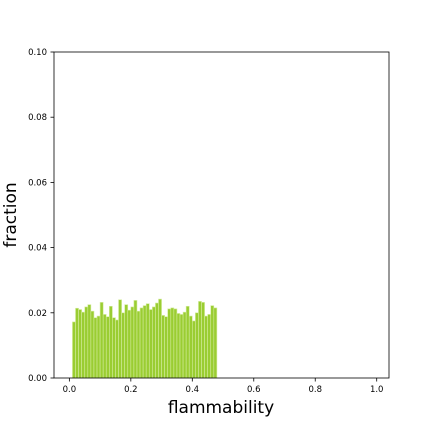  I want to click on x-tick-label: 1.0, so click(377, 390).